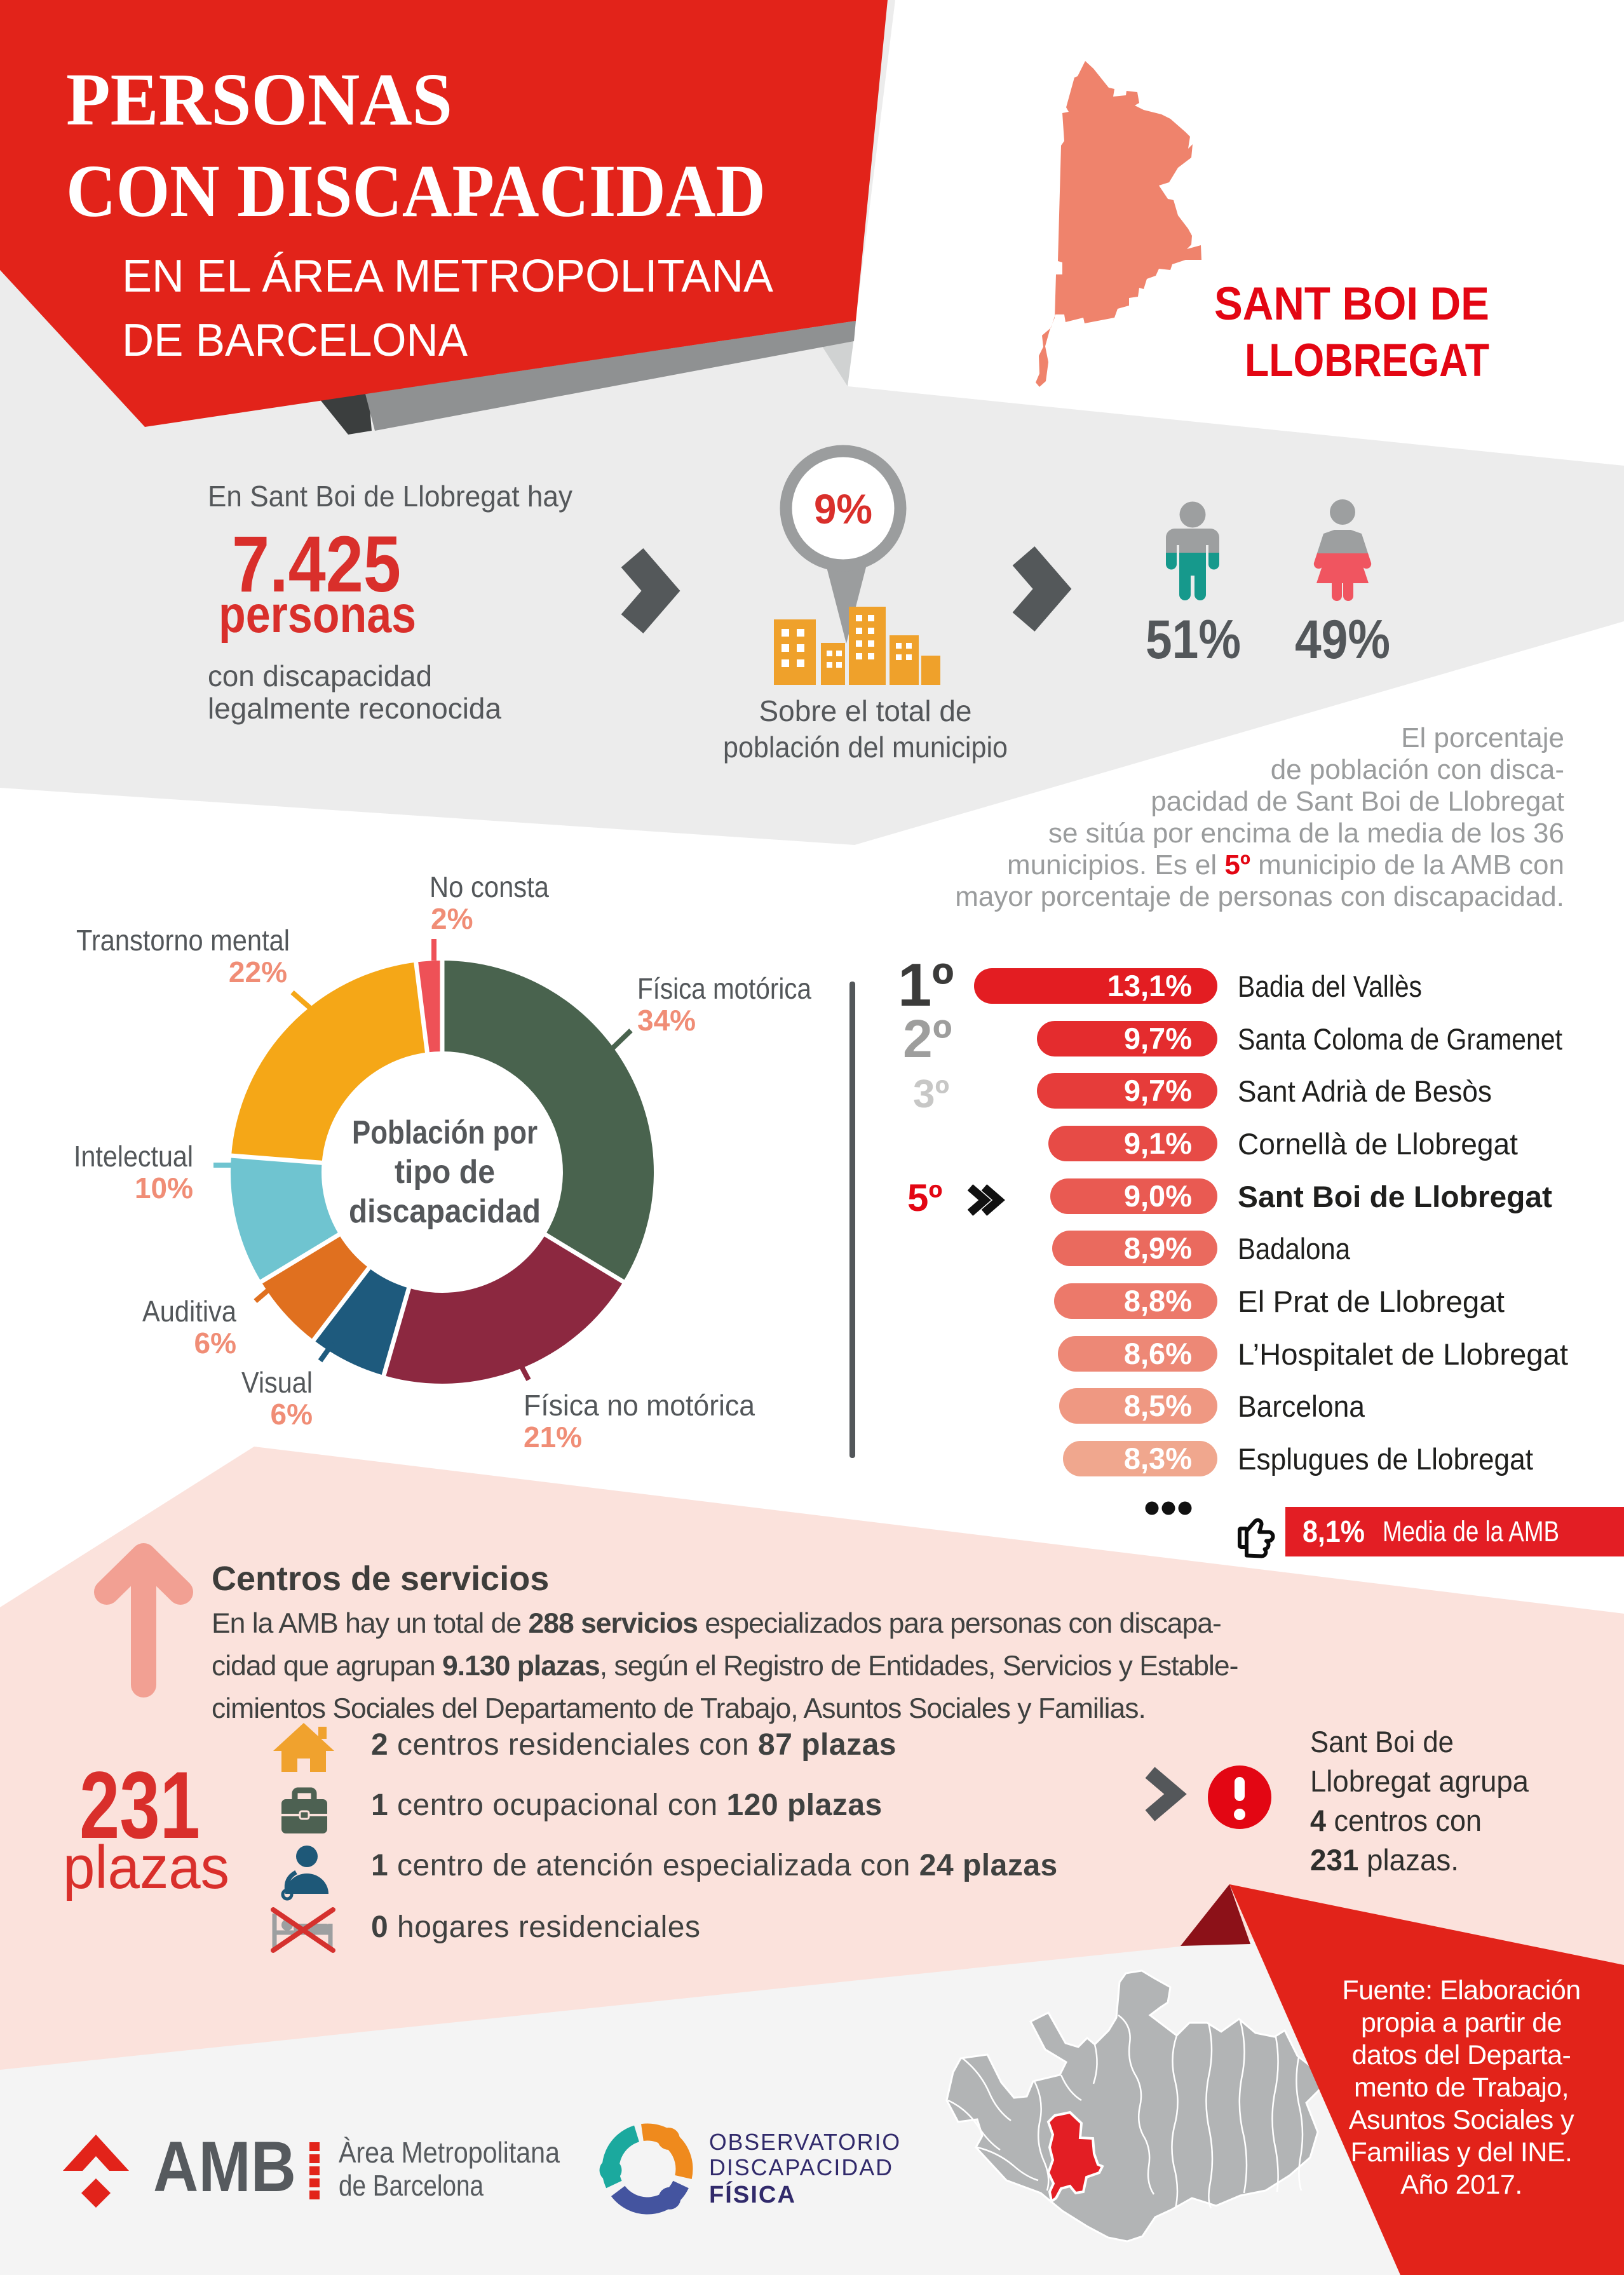 The image size is (1624, 2275). What do you see at coordinates (1158, 1353) in the screenshot?
I see `svg-text: 8,6%` at bounding box center [1158, 1353].